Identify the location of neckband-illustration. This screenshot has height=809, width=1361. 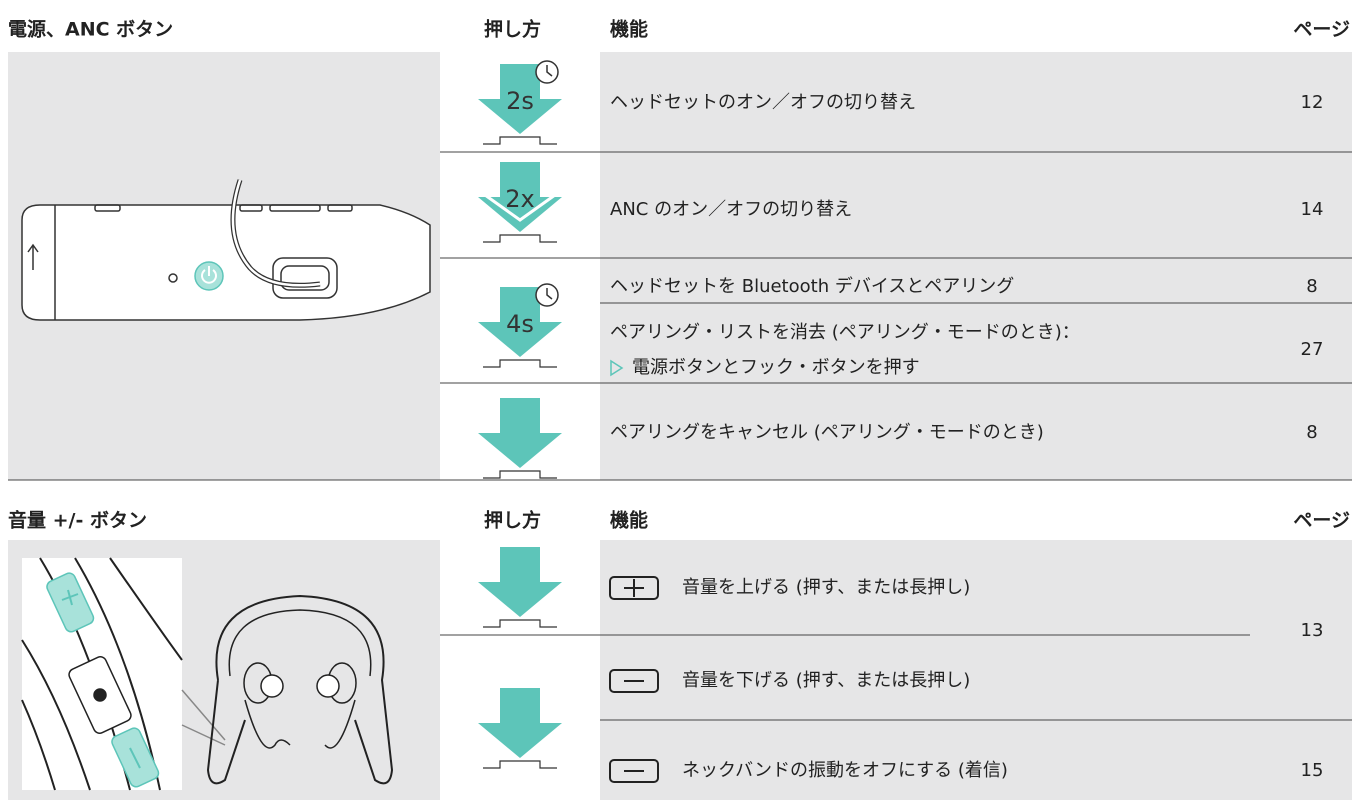
(207, 674).